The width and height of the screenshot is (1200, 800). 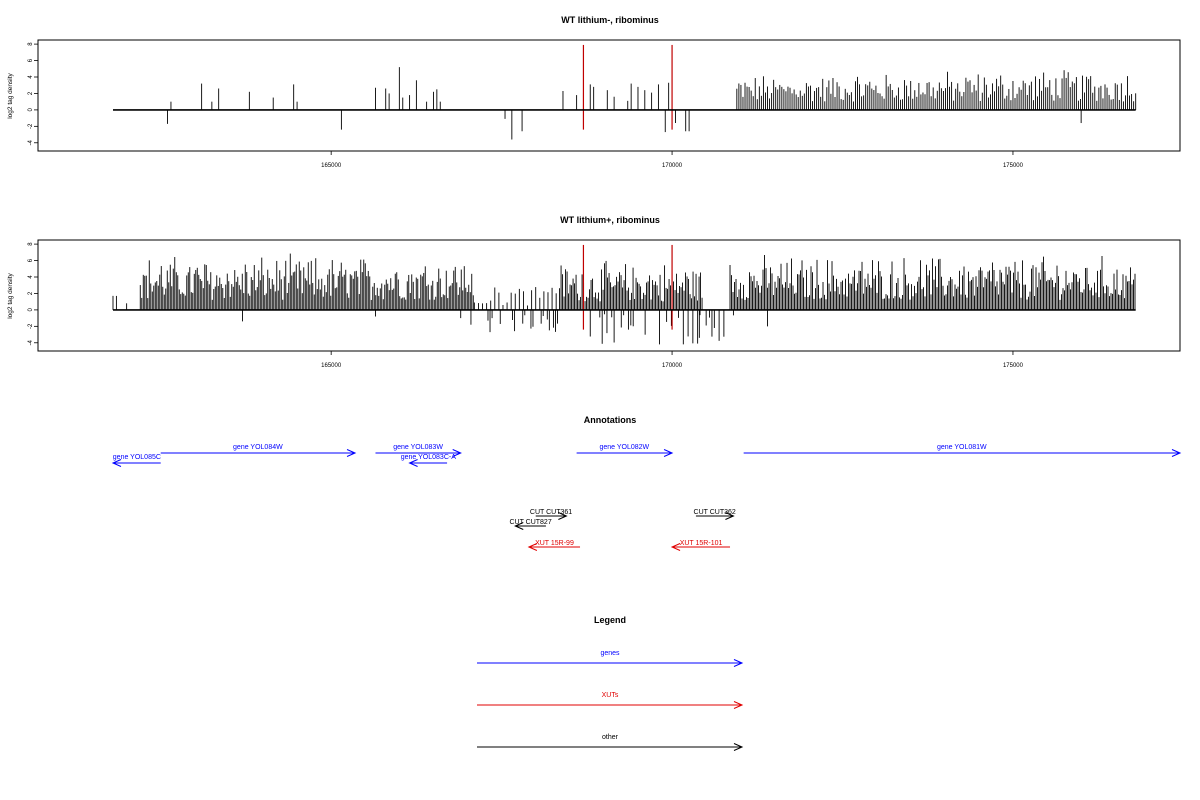 I want to click on cut-feature-label: CUT CUT361, so click(x=551, y=512).